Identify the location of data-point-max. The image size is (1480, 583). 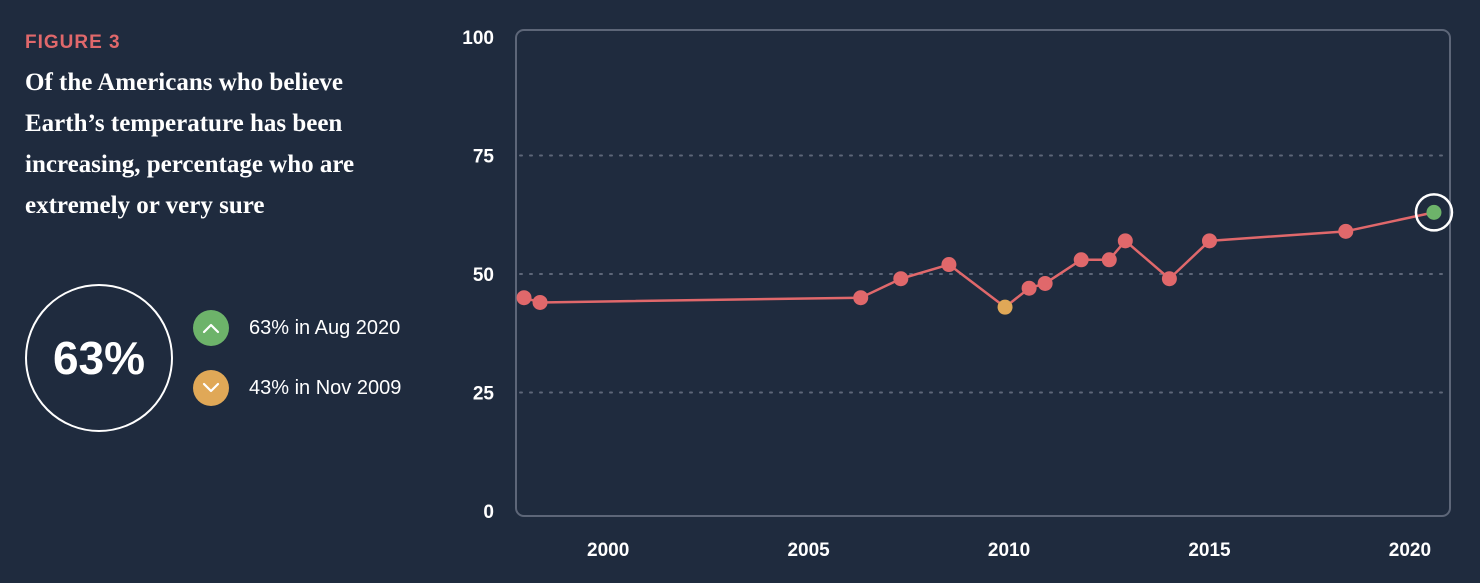
(1434, 212).